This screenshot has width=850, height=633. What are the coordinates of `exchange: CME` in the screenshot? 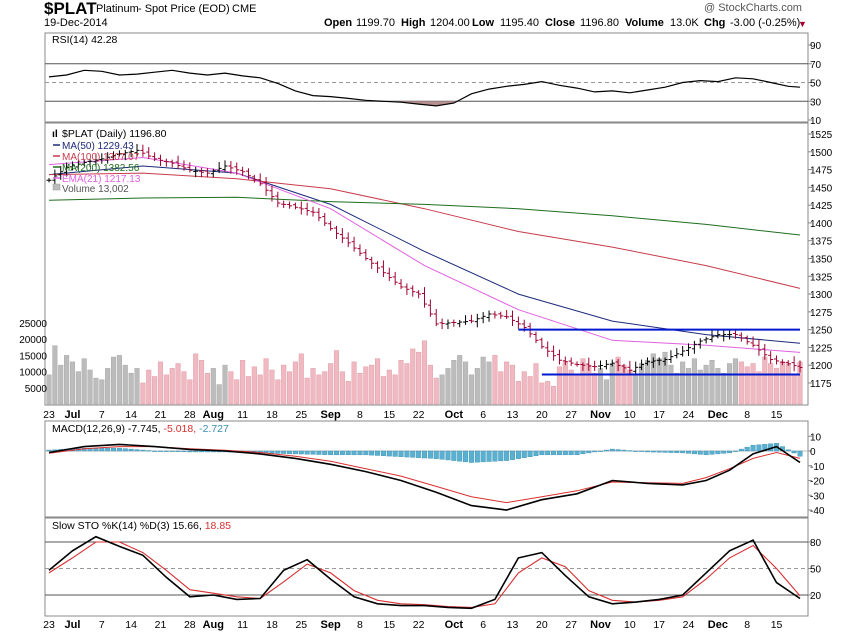 It's located at (244, 9).